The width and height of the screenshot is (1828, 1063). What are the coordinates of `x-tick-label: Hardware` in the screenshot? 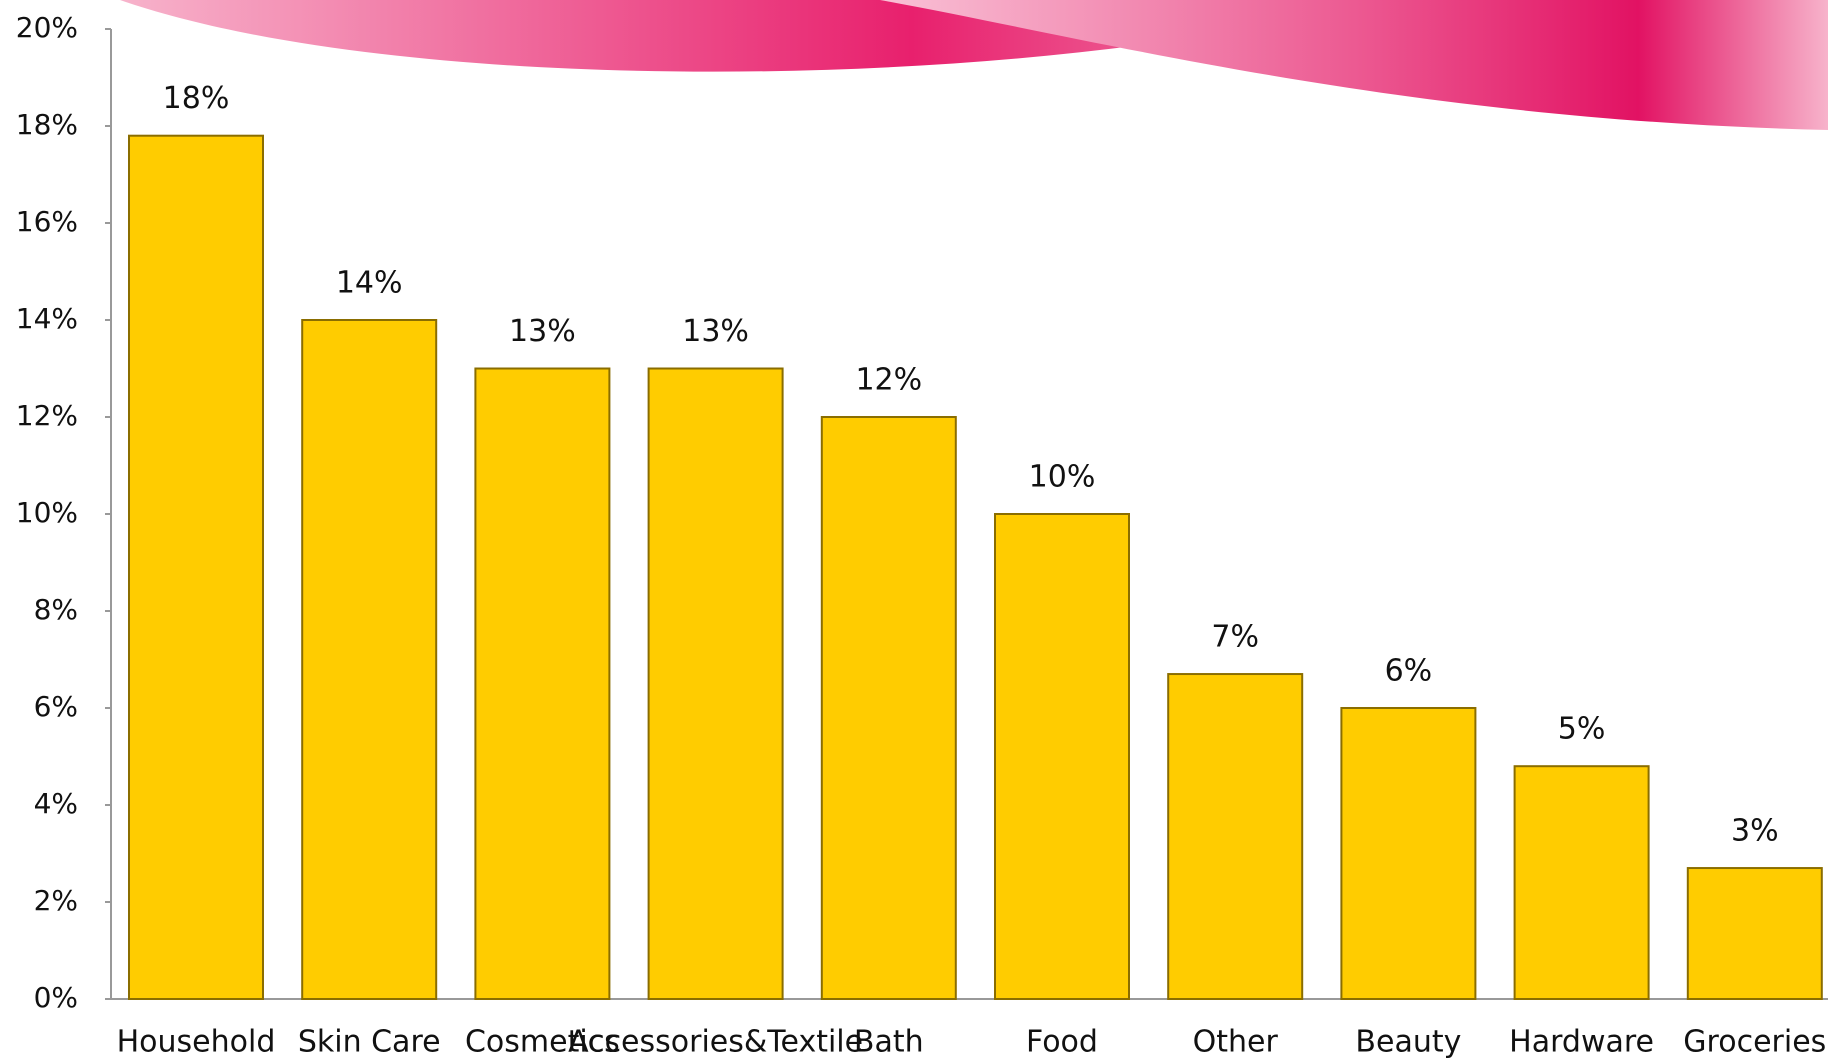 It's located at (1581, 1042).